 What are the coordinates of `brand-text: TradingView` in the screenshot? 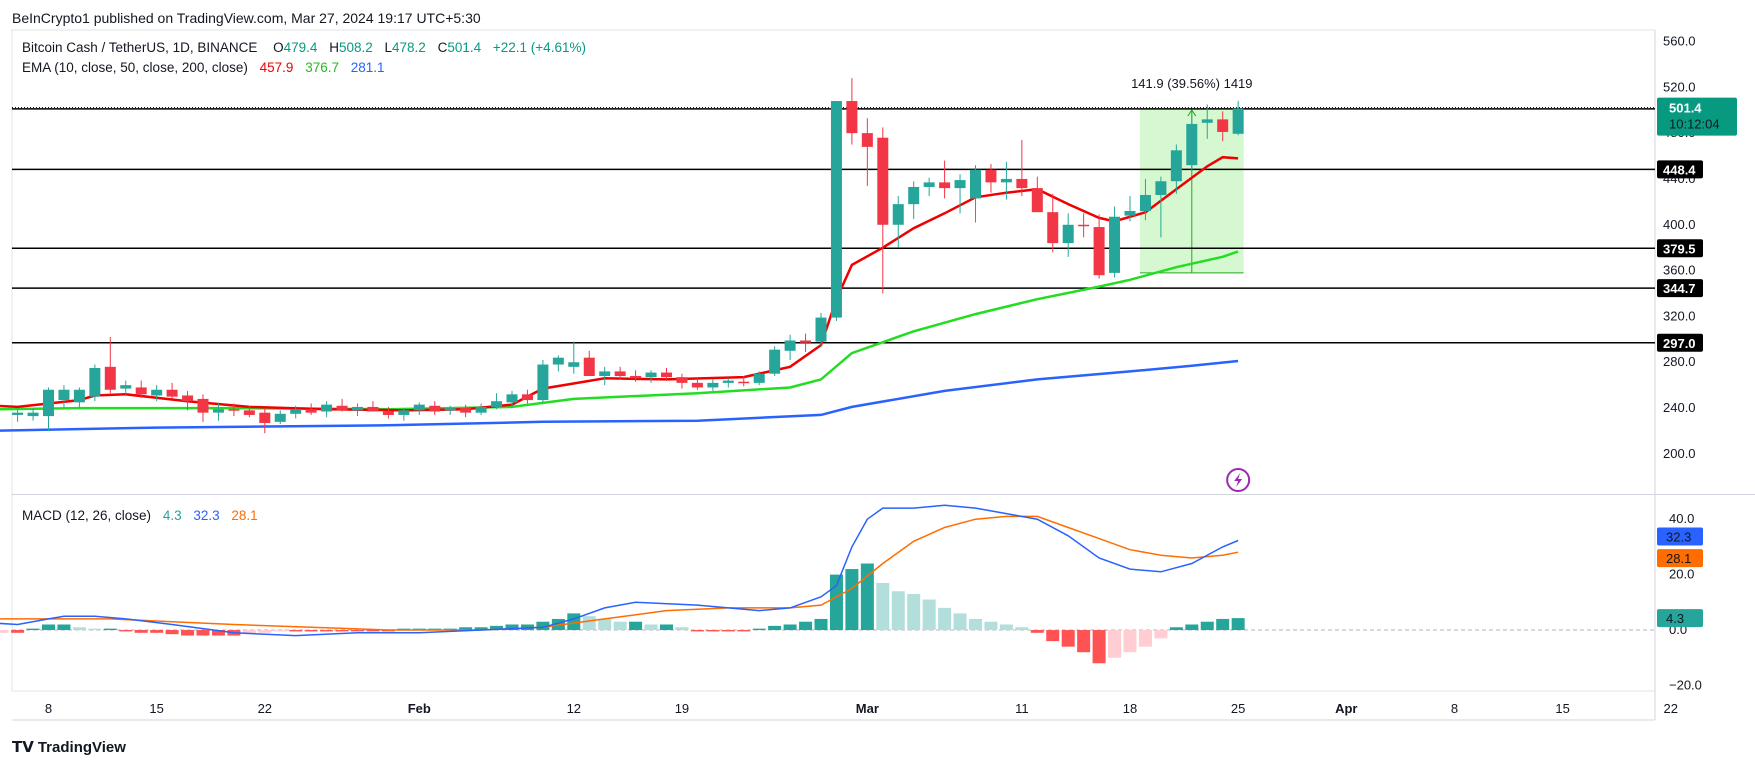 It's located at (81, 747).